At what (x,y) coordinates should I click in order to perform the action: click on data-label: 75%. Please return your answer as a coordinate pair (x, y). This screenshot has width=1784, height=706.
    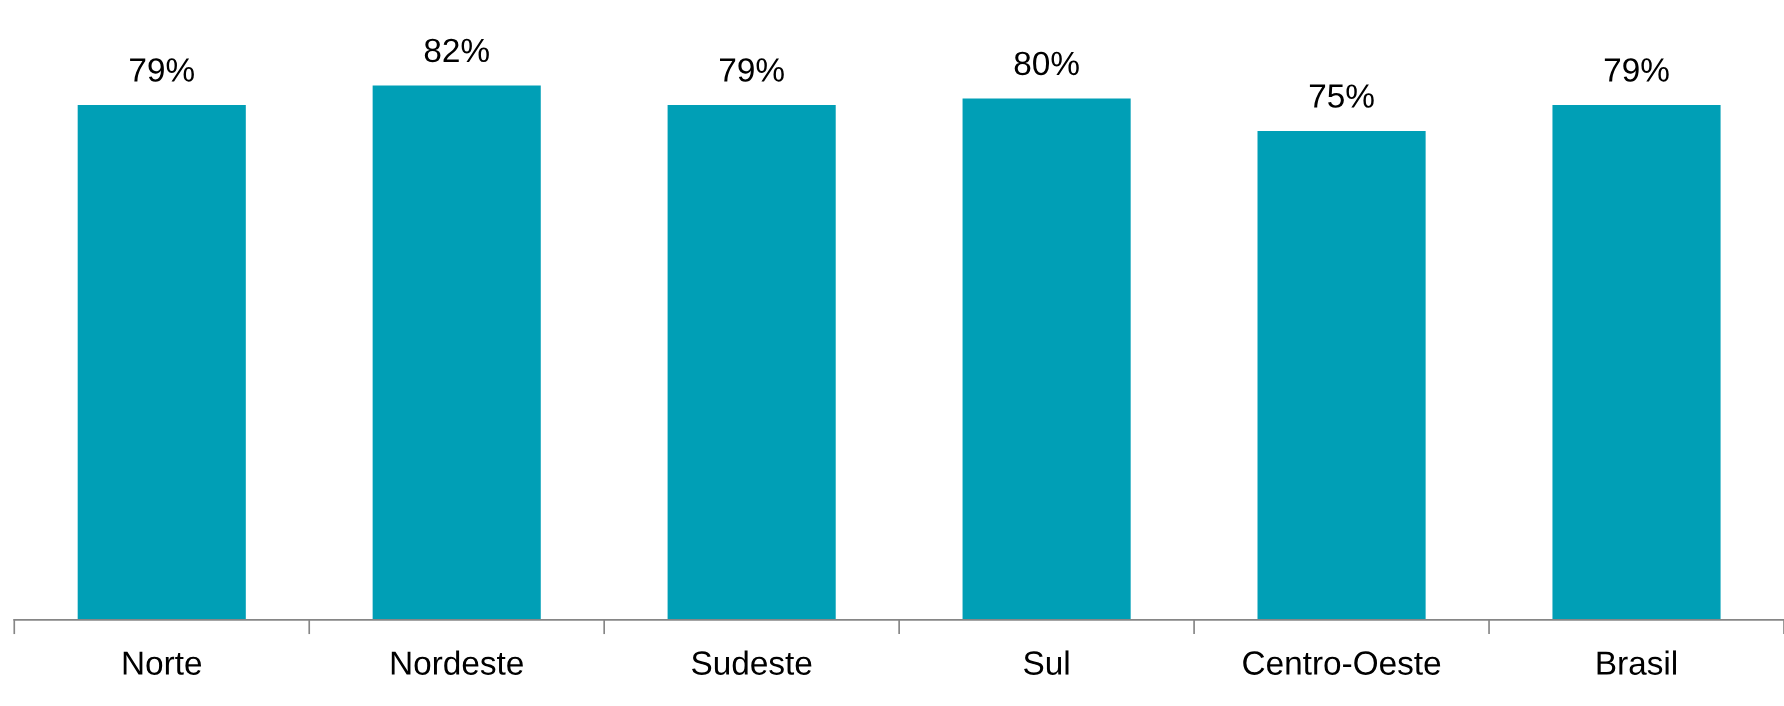
    Looking at the image, I should click on (1341, 96).